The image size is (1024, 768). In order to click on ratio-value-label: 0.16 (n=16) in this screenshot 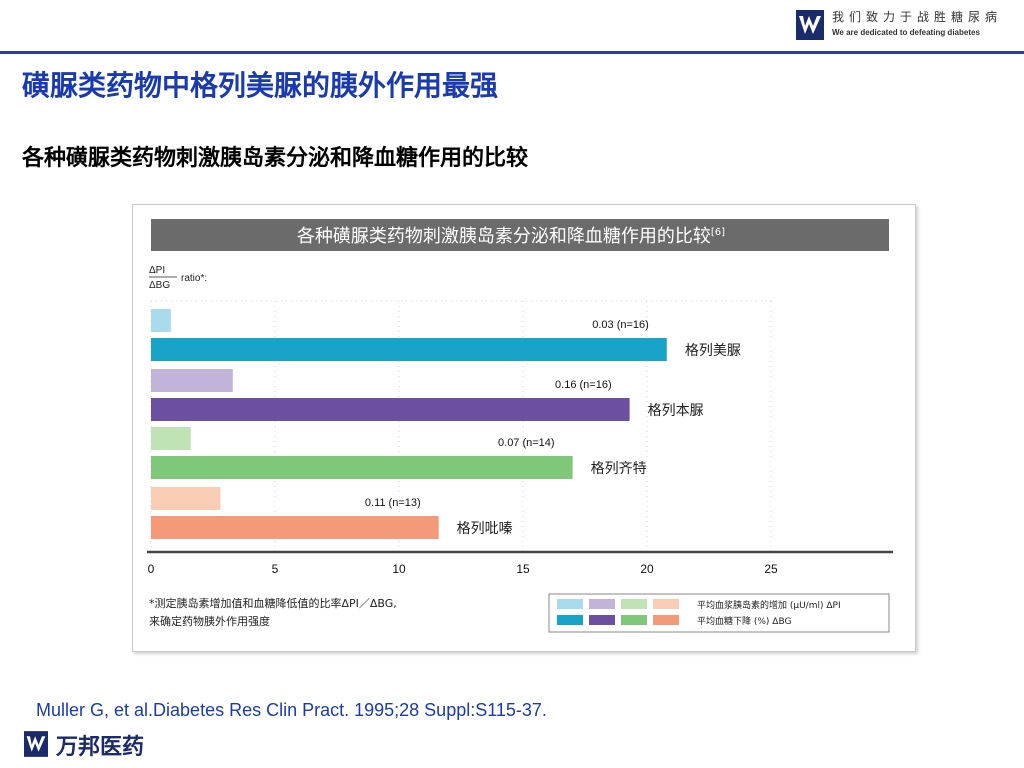, I will do `click(583, 385)`.